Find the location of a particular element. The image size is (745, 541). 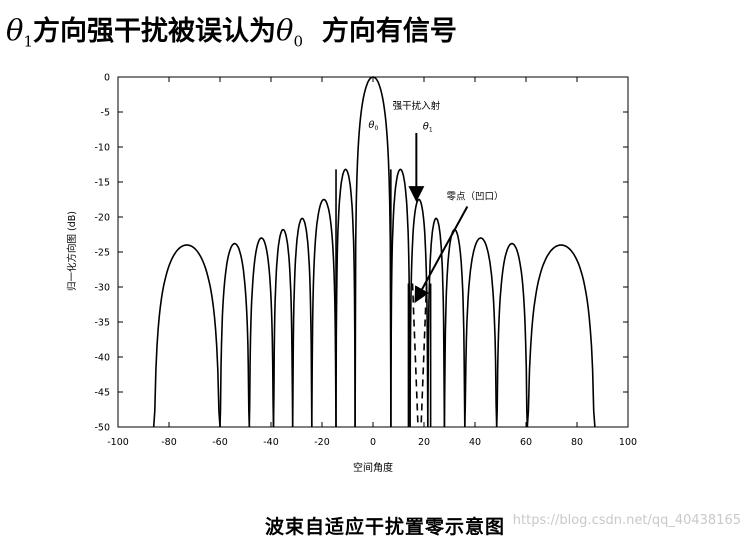

chart-annotations: θ0 强干扰入射 θ1 零点（凹口） is located at coordinates (436, 202).